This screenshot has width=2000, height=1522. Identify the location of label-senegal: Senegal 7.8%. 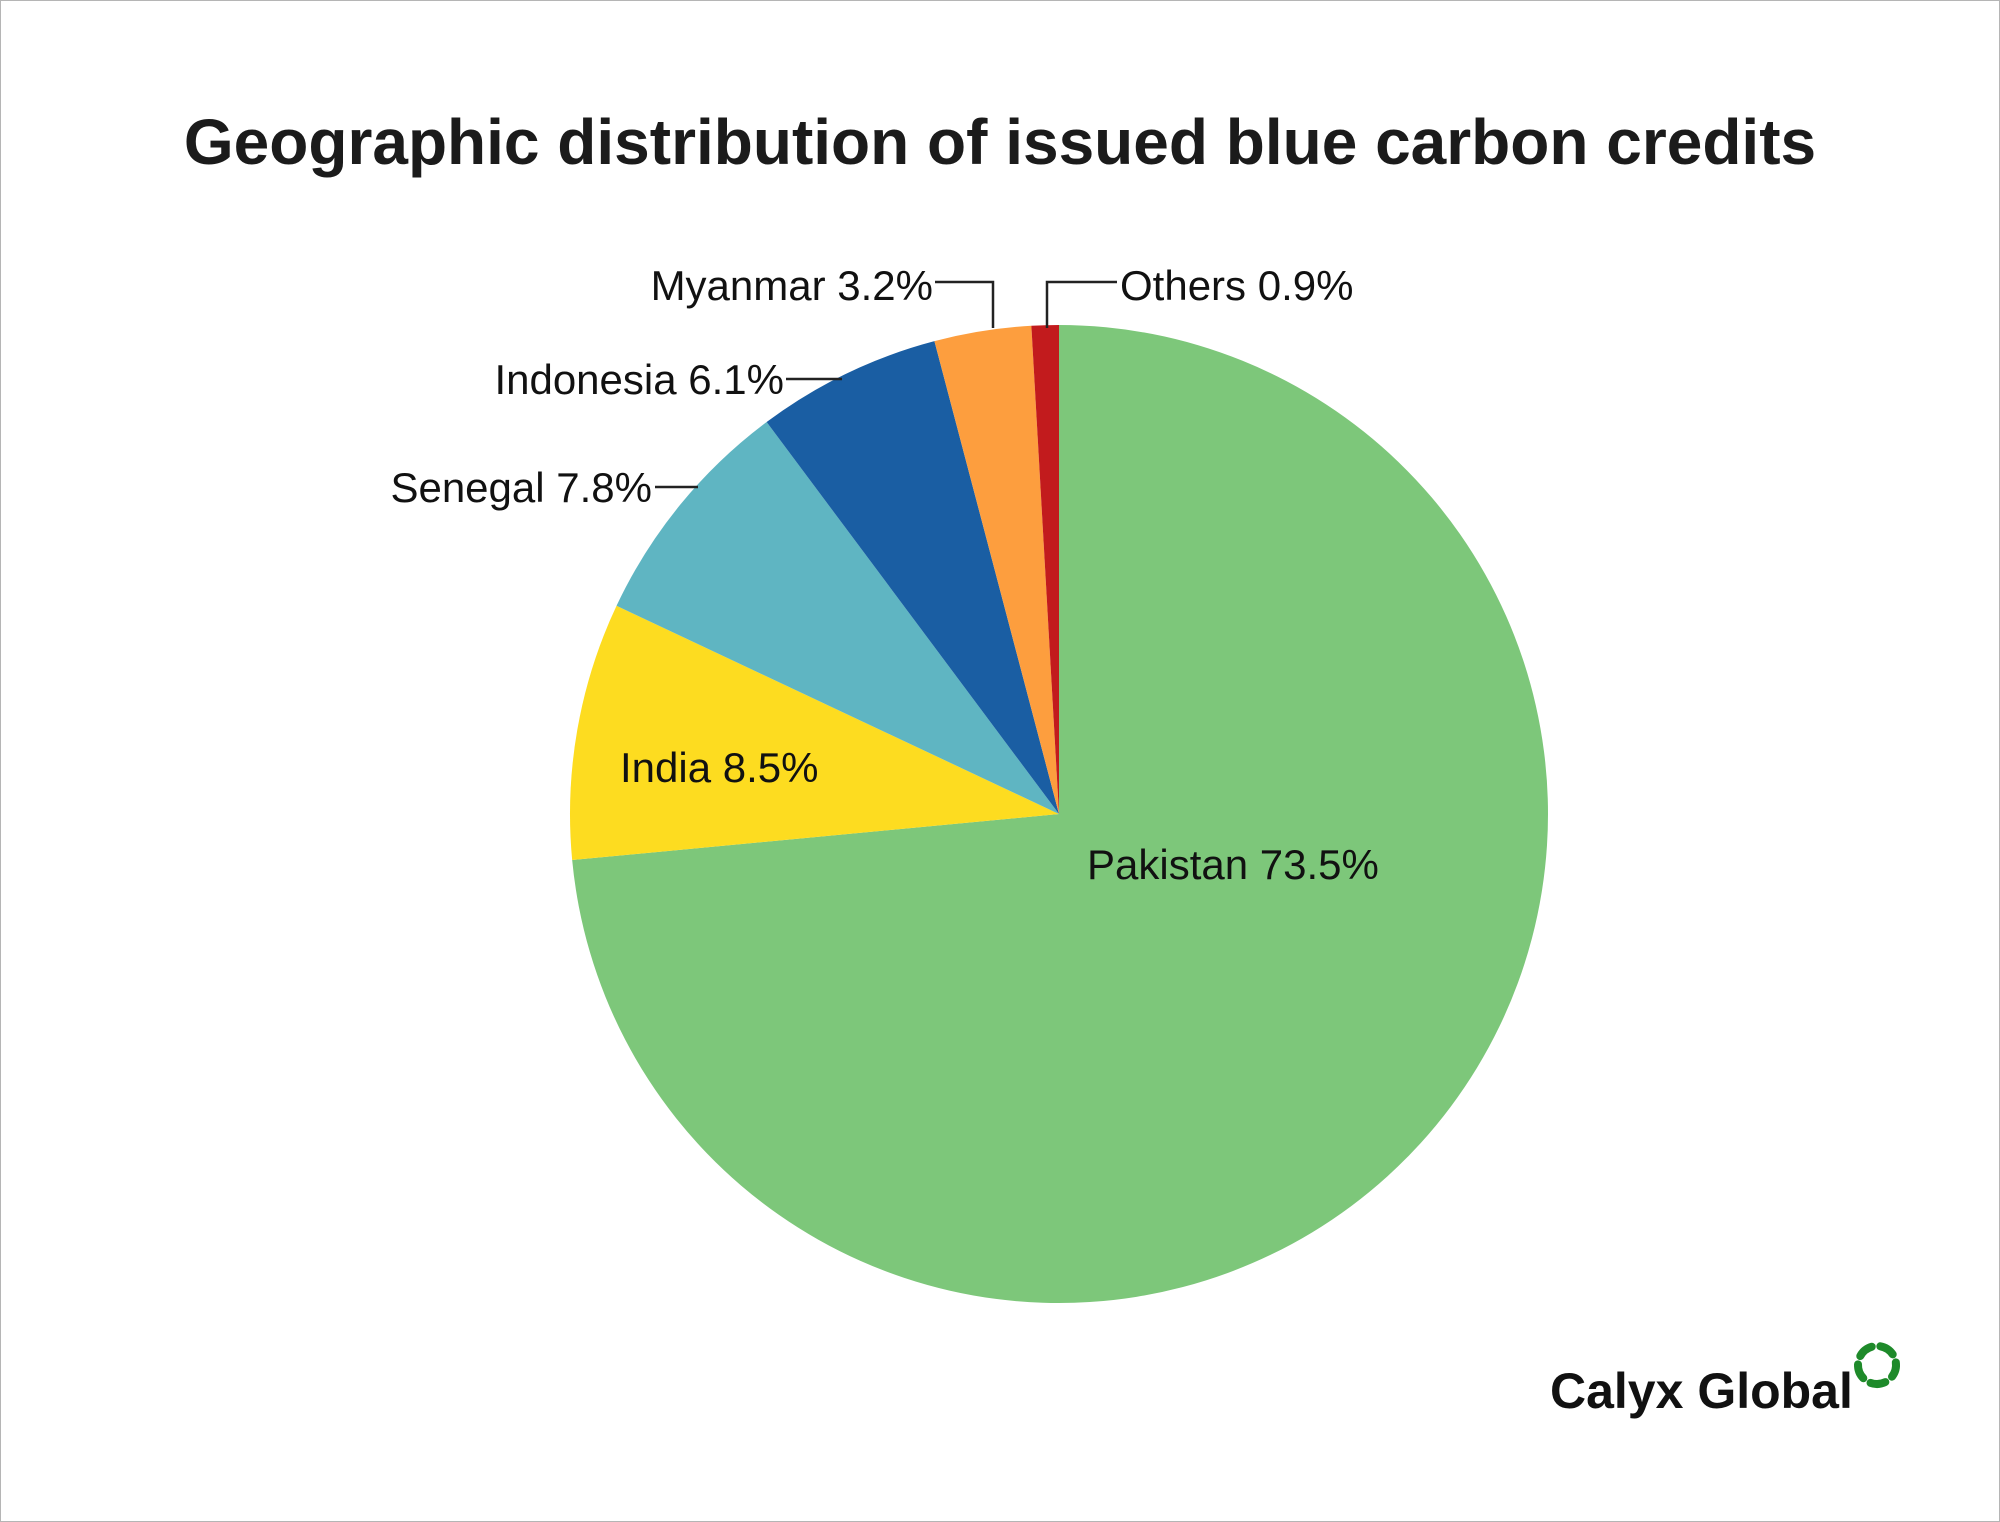
(521, 487).